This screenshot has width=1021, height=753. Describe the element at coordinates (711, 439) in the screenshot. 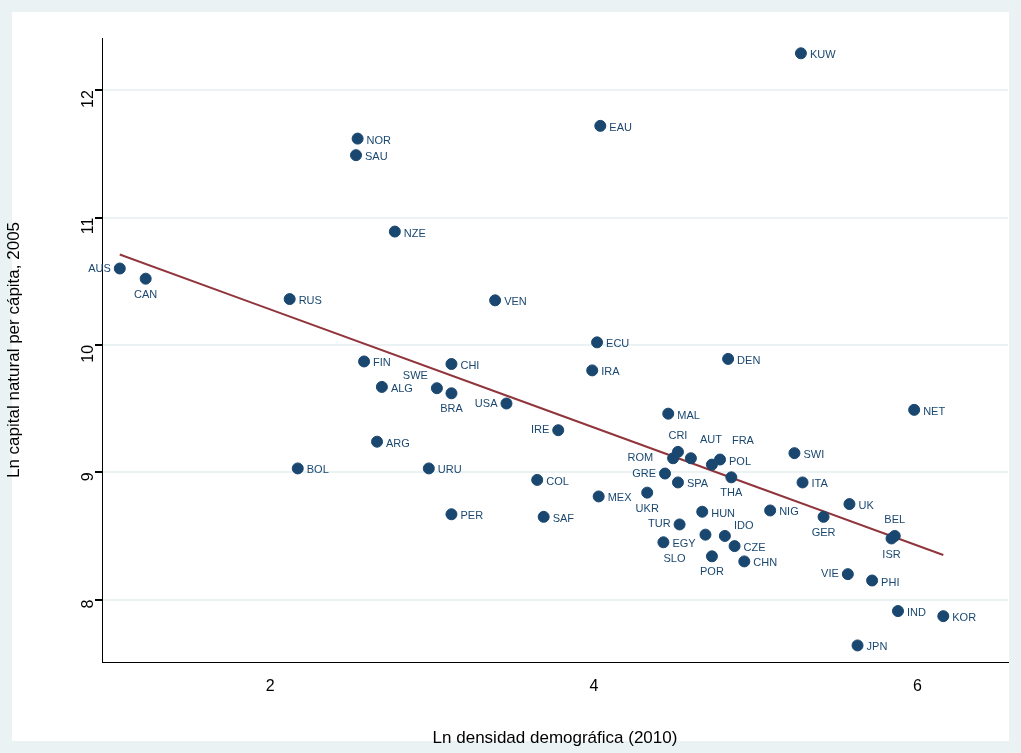

I see `annotation: AUT` at that location.